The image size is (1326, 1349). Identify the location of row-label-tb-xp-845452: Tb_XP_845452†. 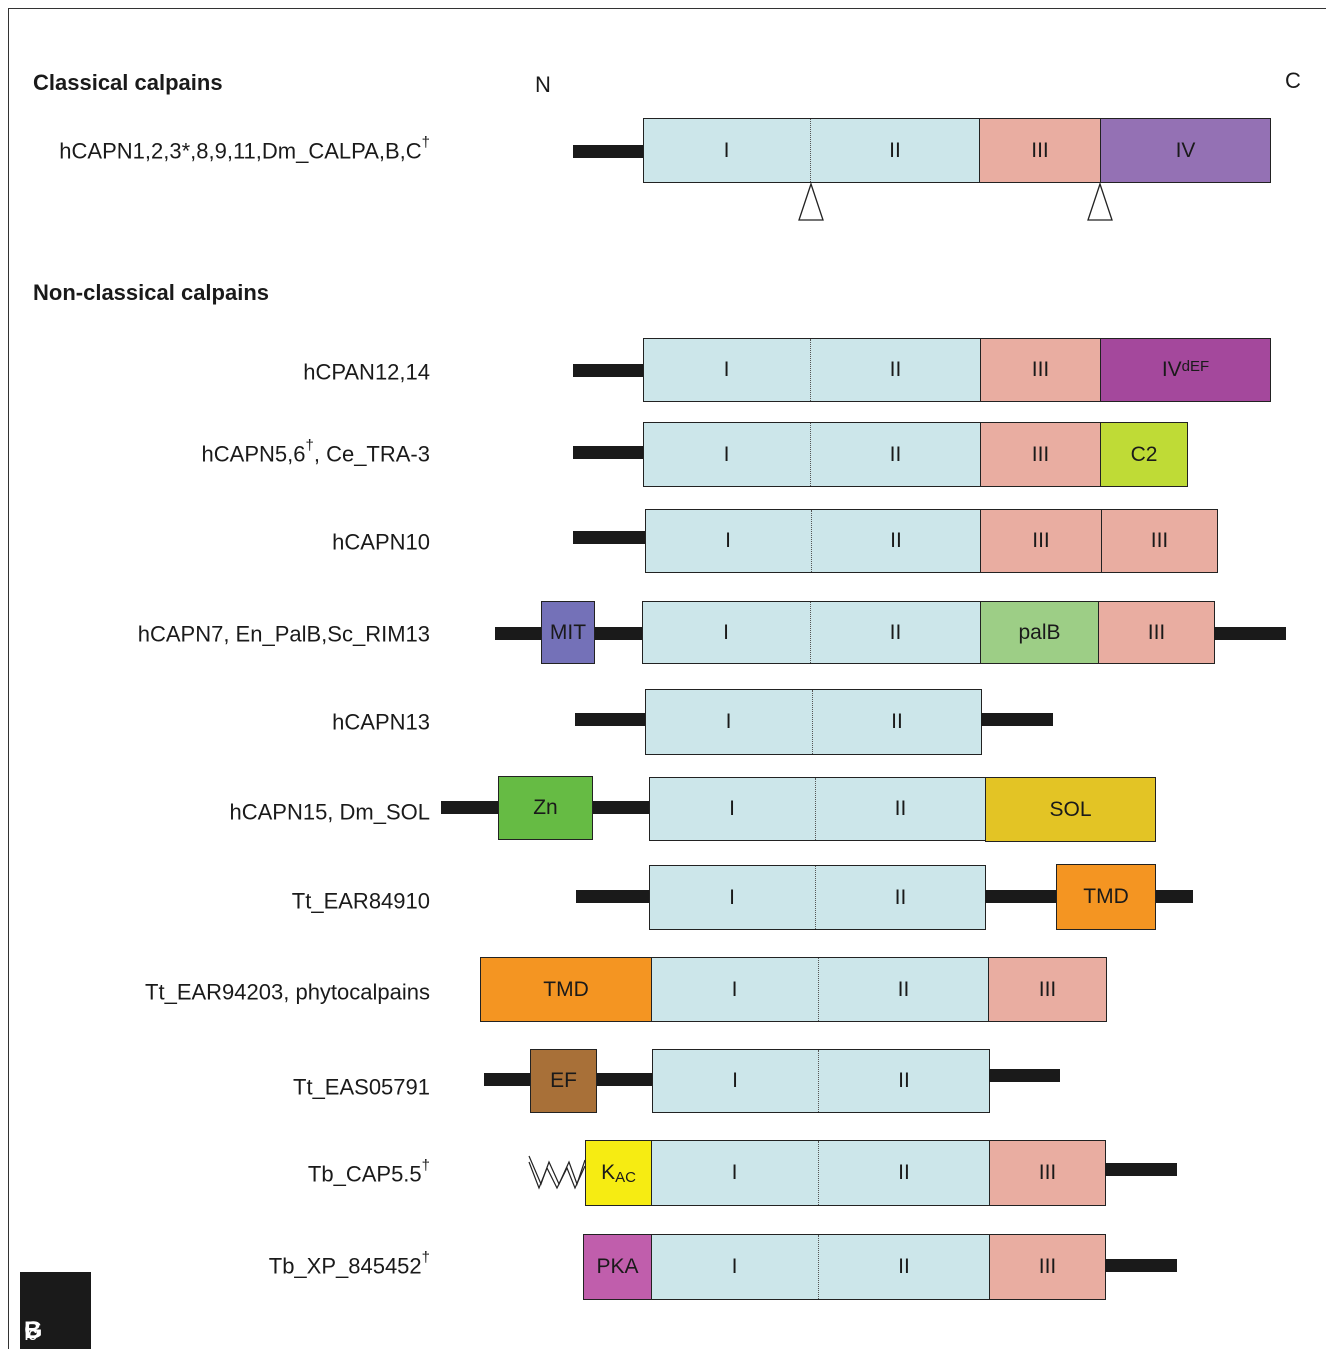
(349, 1264).